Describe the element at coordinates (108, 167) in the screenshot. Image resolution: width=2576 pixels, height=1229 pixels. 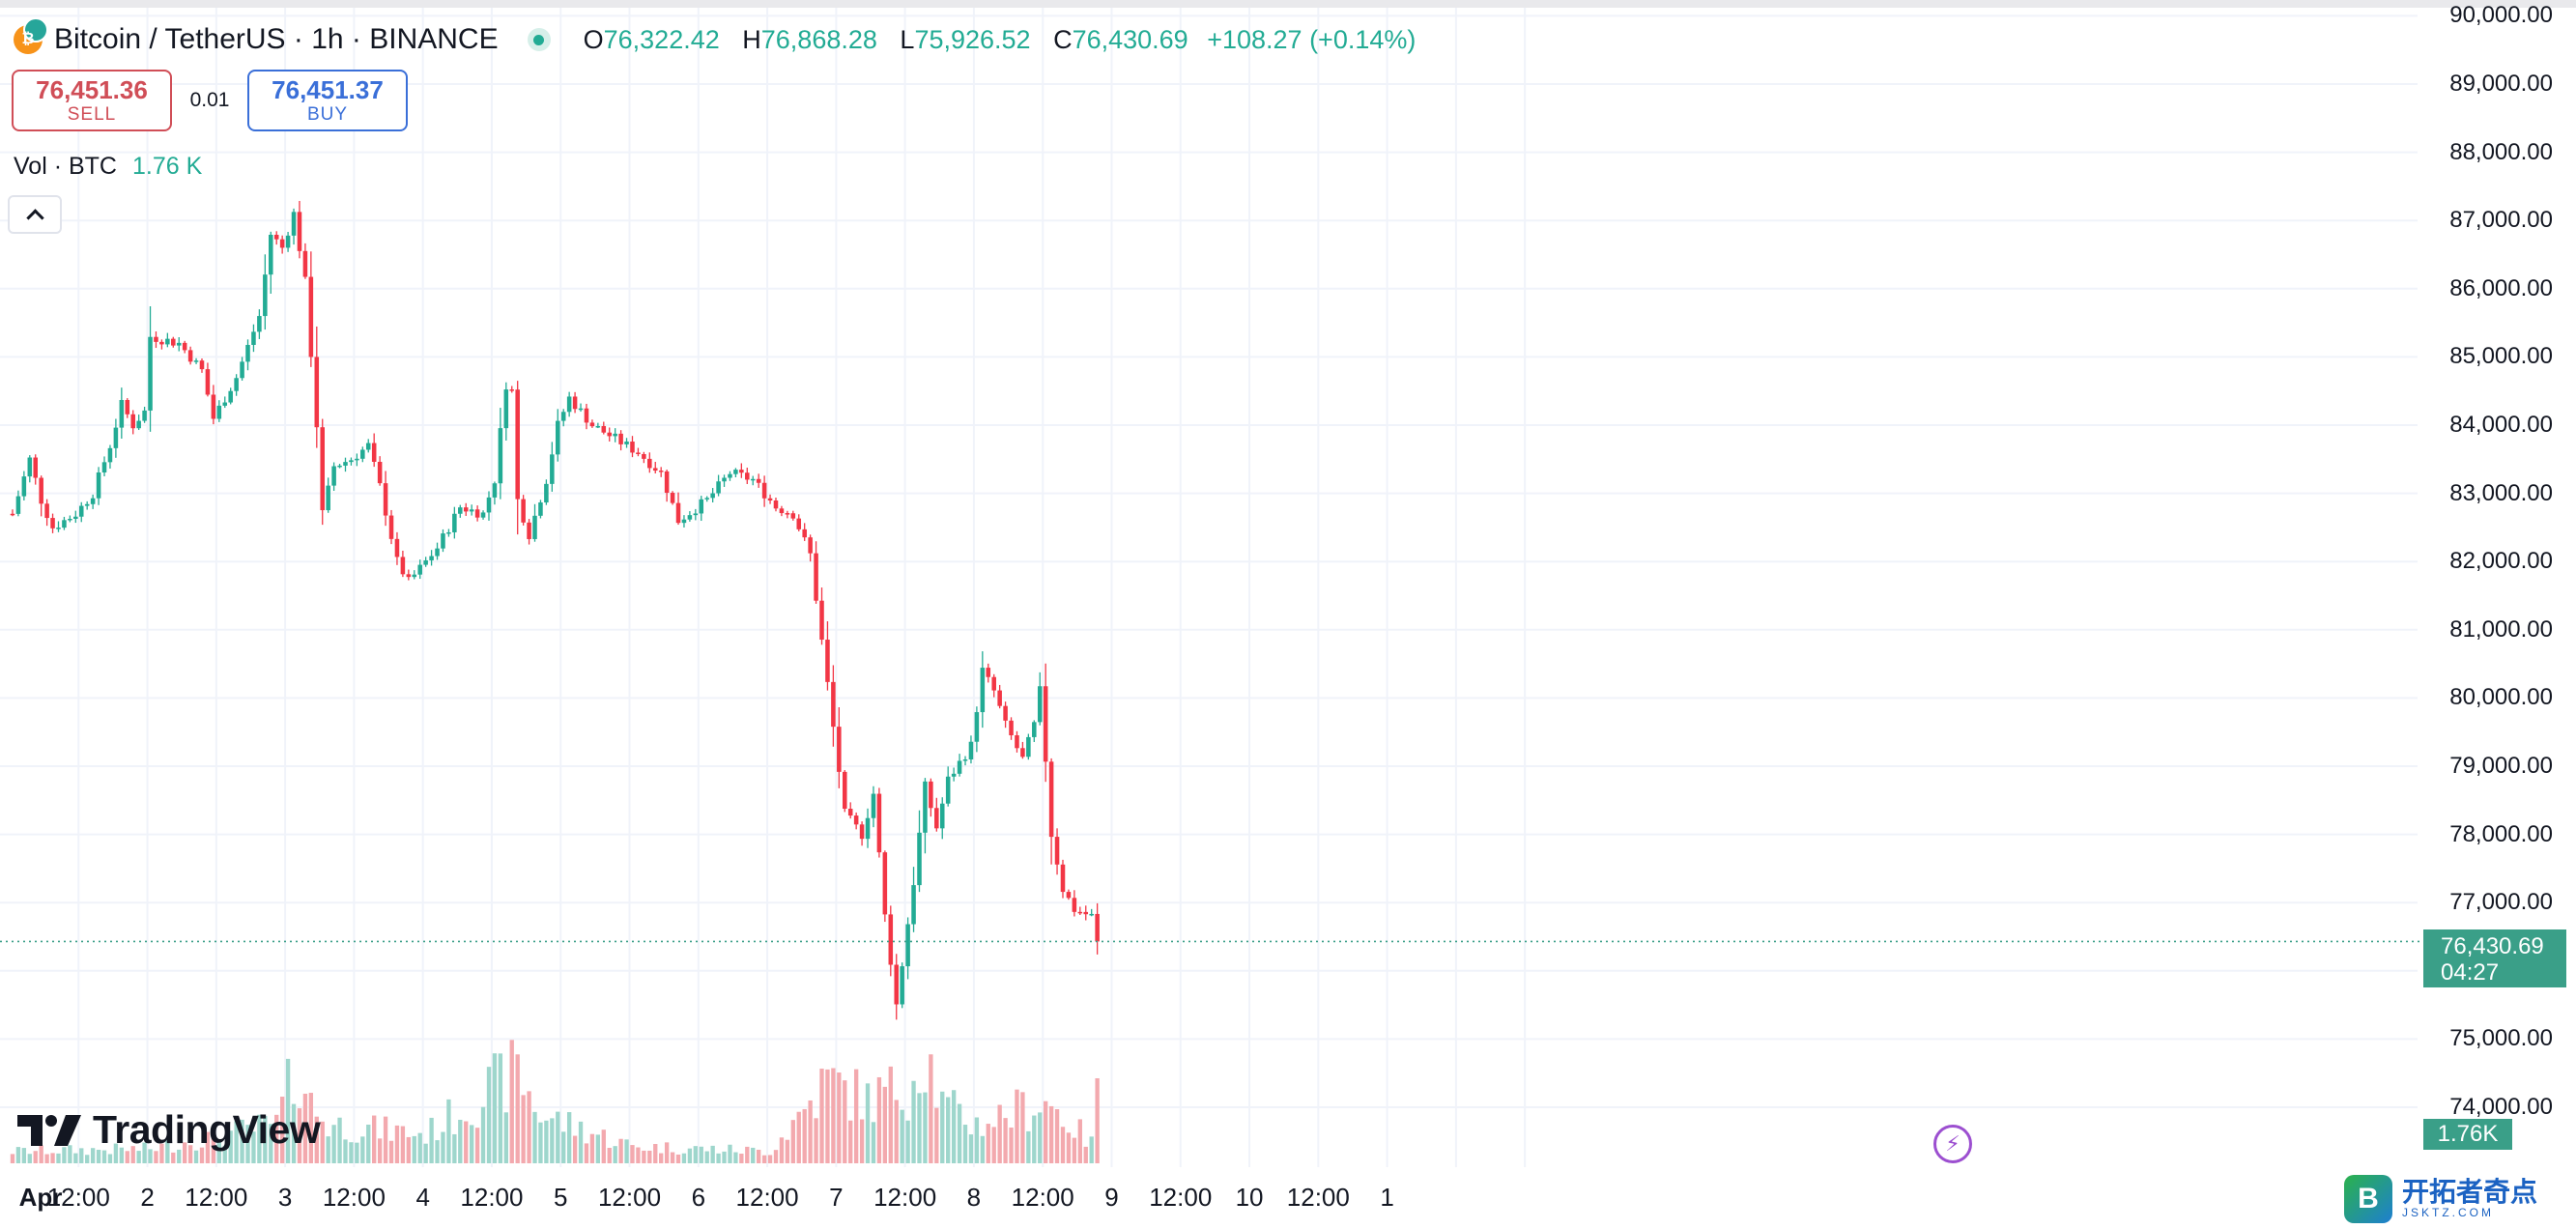
I see `volume-legend: Vol · BTC 1.76 K` at that location.